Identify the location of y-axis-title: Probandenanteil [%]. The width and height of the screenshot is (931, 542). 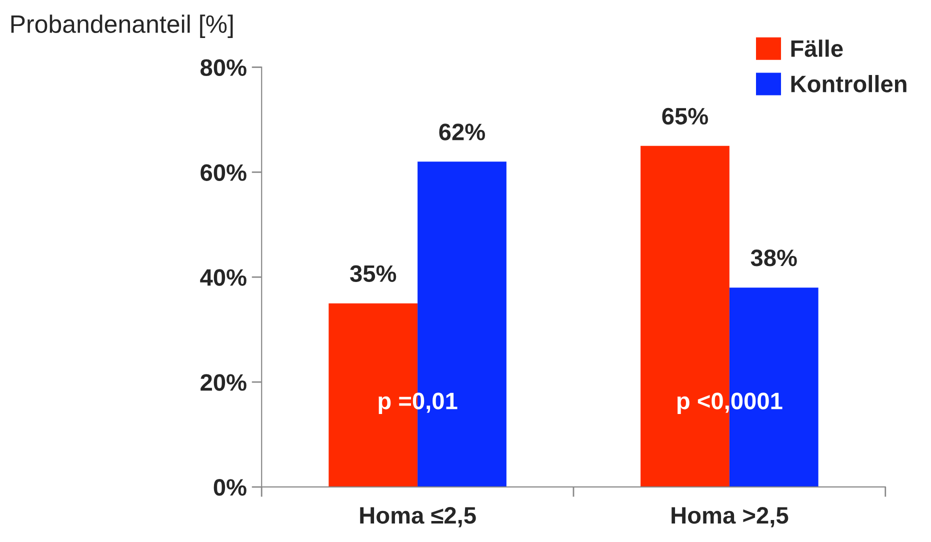
(122, 26).